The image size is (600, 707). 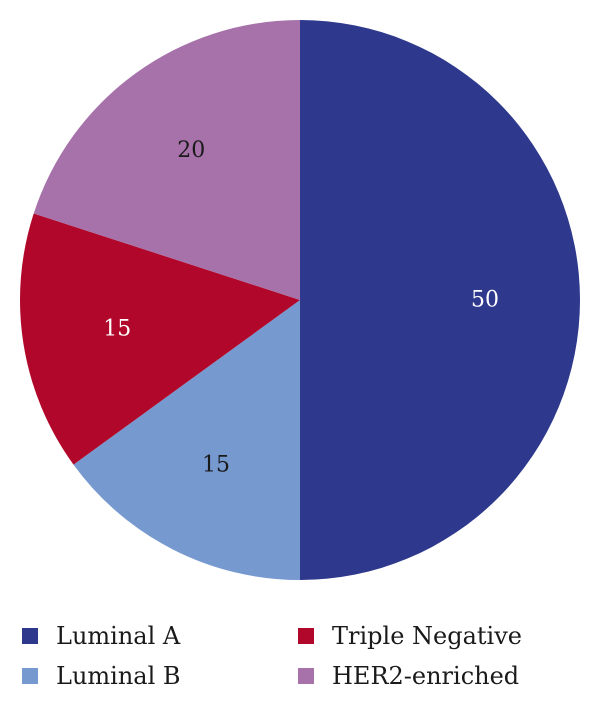 I want to click on pie-slice-luminal-b, so click(x=186, y=440).